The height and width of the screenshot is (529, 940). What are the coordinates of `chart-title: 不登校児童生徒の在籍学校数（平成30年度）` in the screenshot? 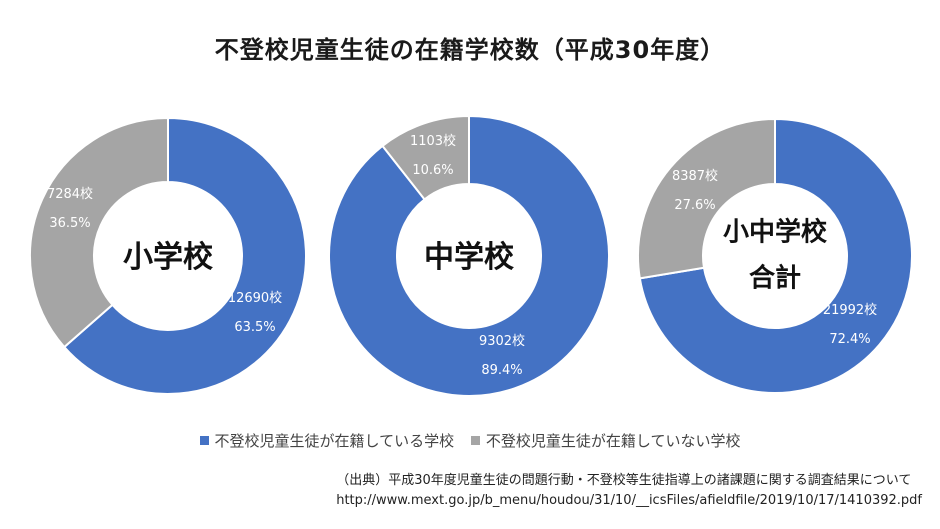 It's located at (470, 50).